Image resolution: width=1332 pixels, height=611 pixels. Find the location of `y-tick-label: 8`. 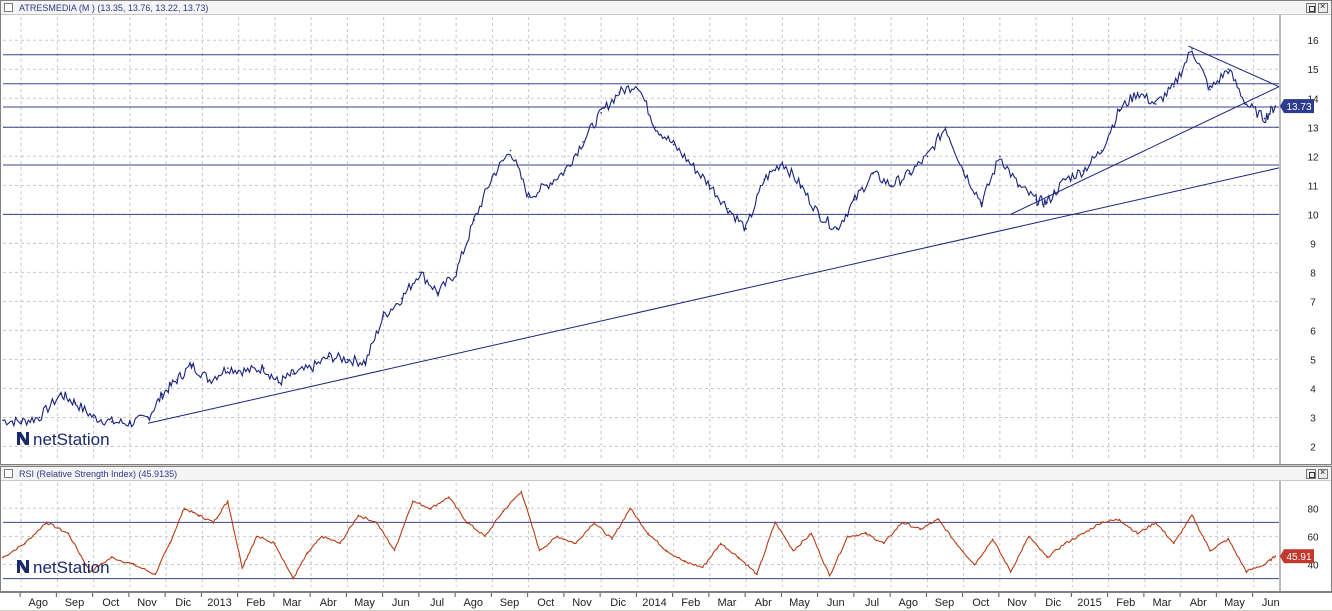

y-tick-label: 8 is located at coordinates (1313, 273).